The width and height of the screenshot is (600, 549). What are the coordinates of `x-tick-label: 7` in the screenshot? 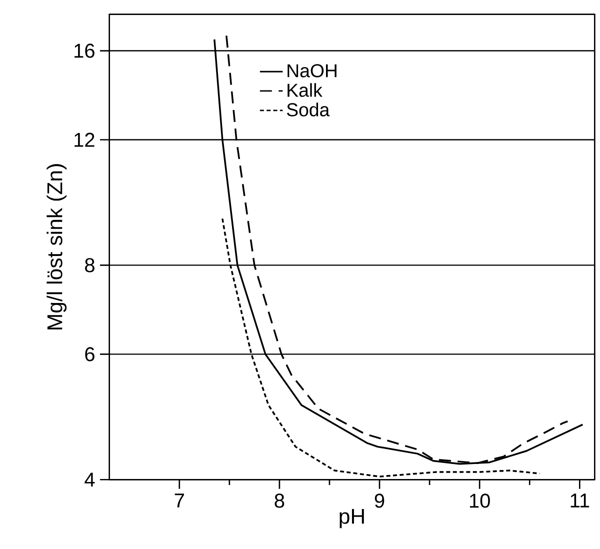 It's located at (179, 501).